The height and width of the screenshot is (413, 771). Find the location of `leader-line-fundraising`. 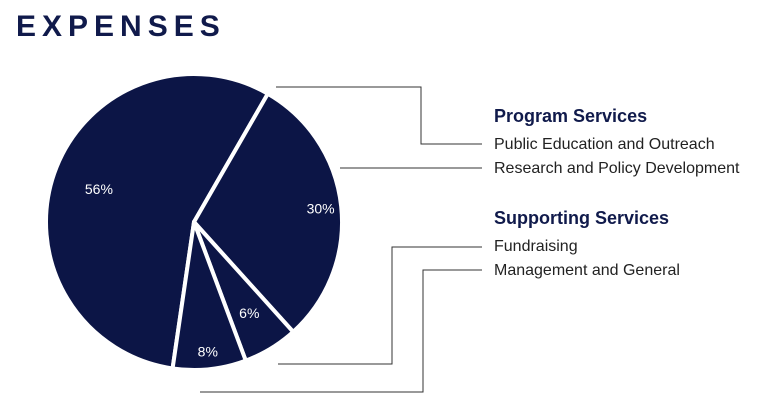

leader-line-fundraising is located at coordinates (380, 305).